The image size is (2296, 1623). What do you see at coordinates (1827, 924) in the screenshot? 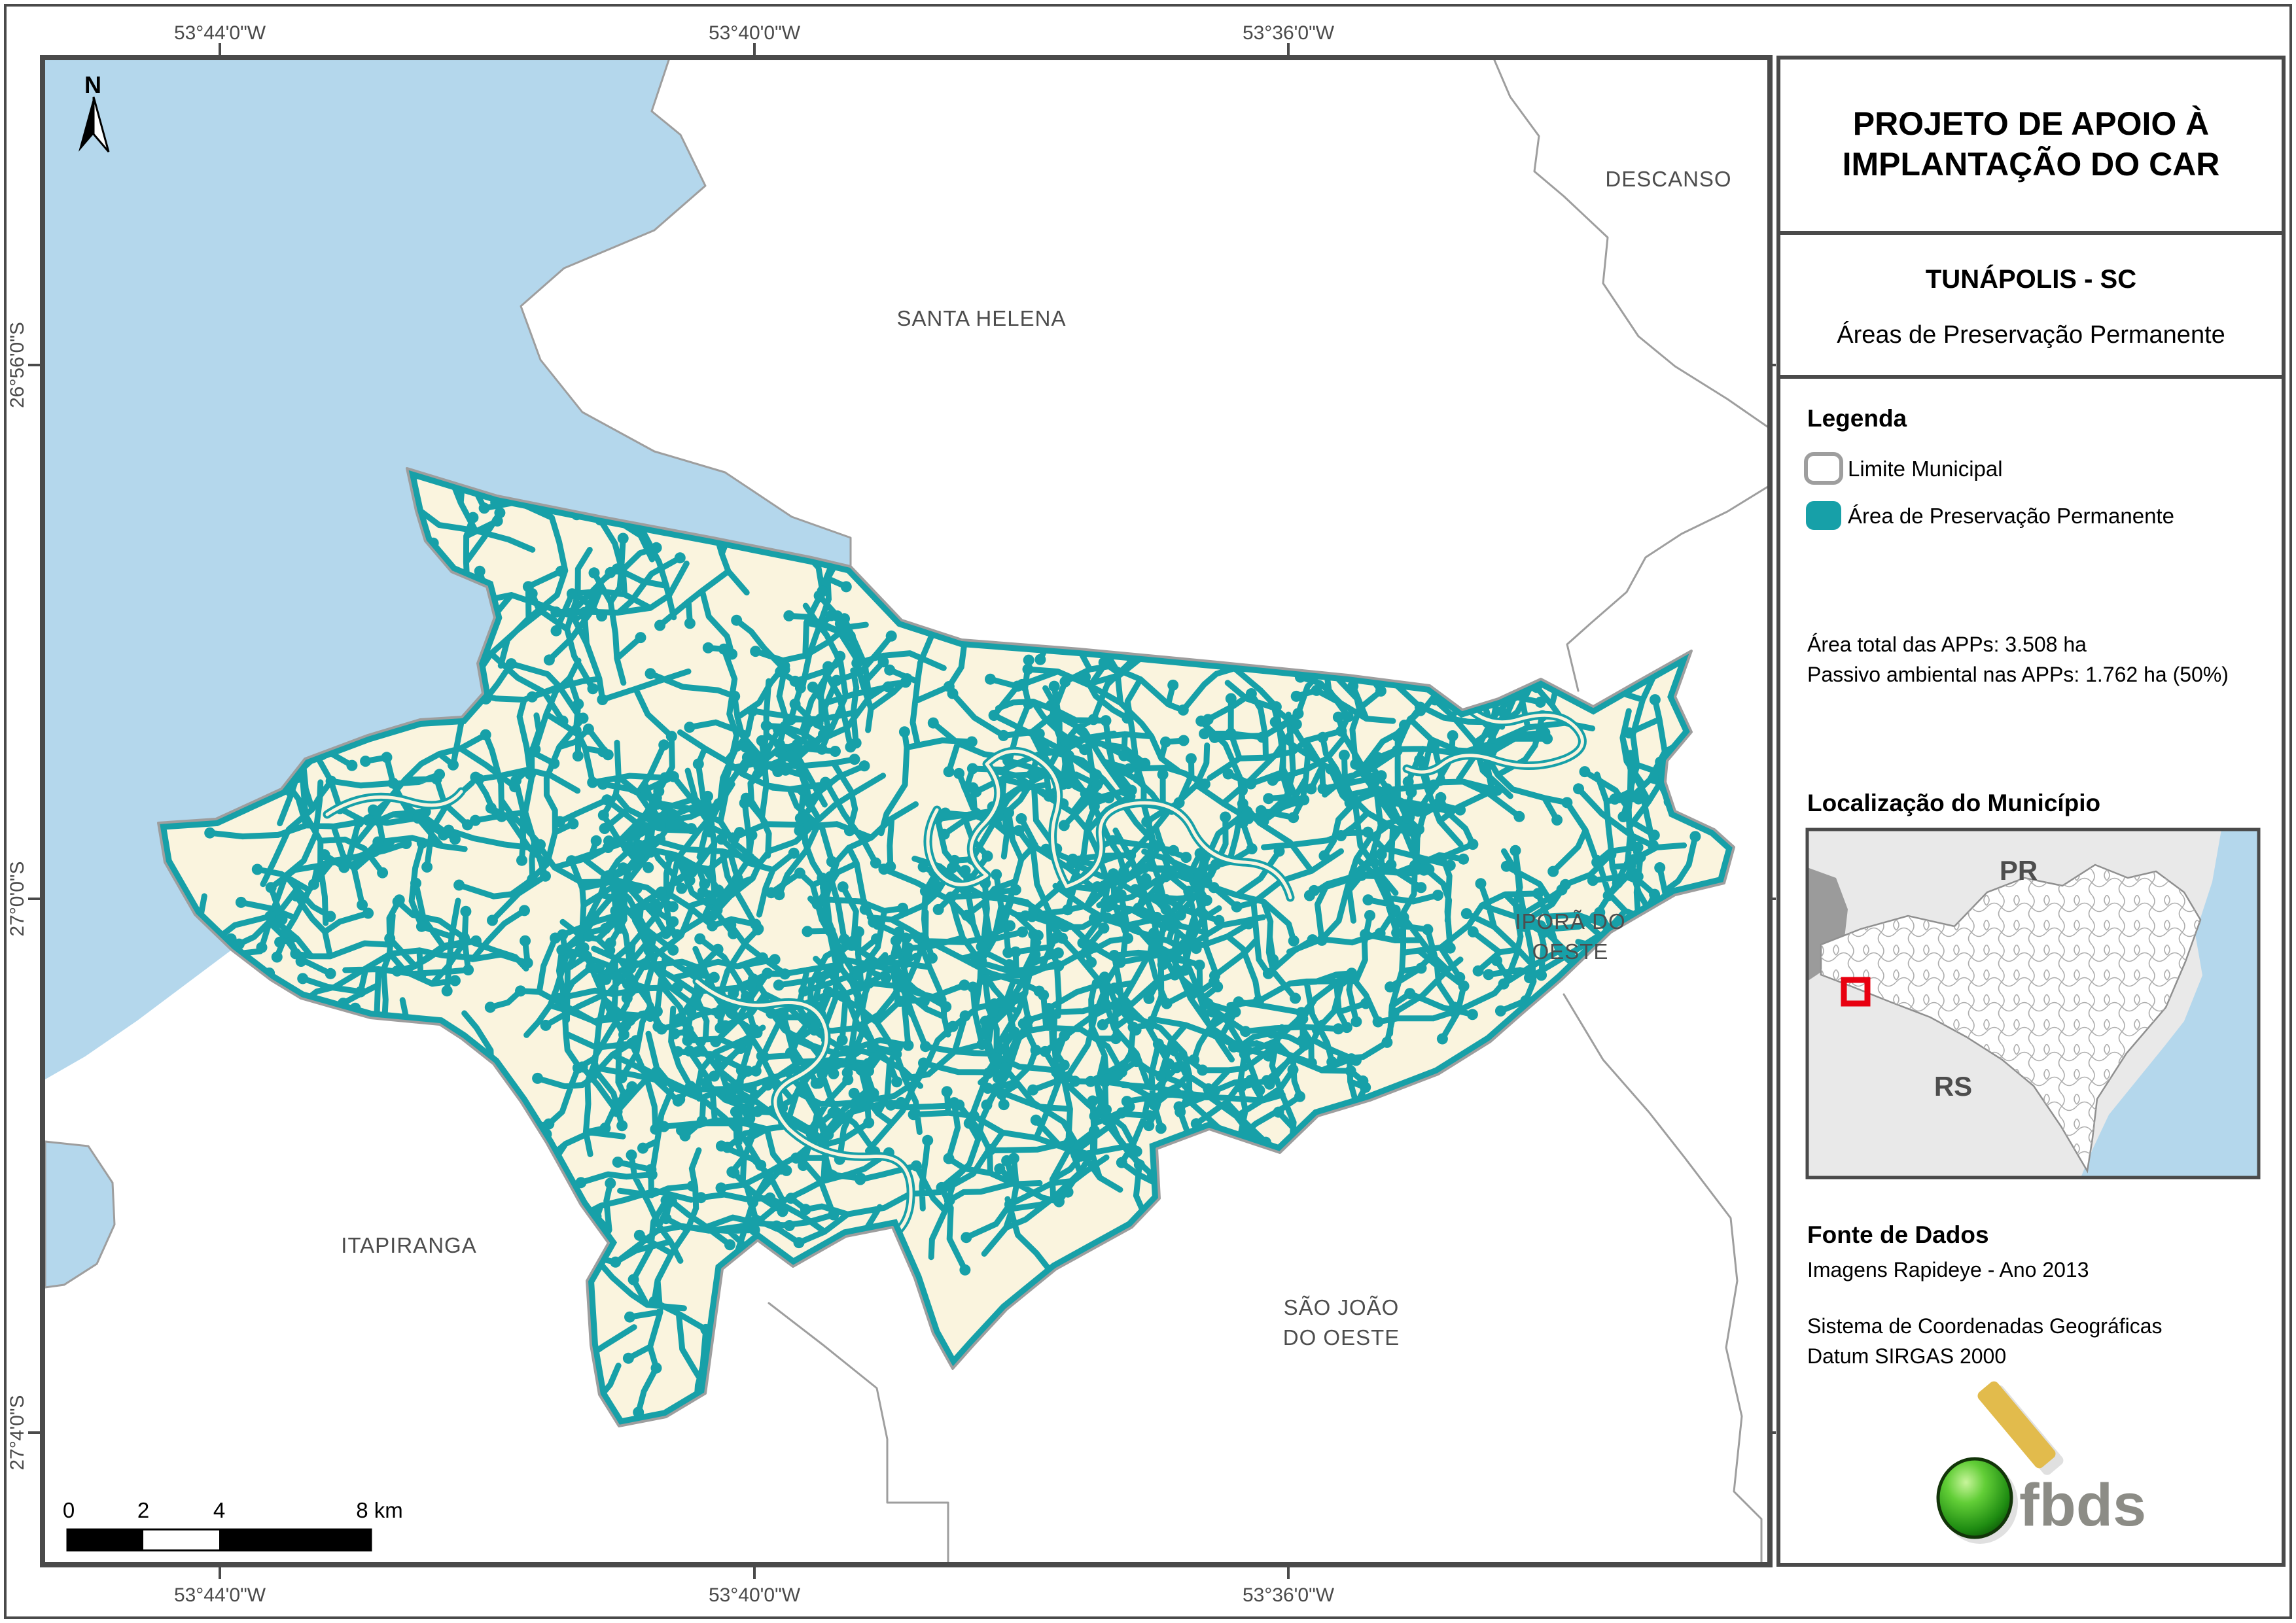
I see `inset-west-neighbor` at bounding box center [1827, 924].